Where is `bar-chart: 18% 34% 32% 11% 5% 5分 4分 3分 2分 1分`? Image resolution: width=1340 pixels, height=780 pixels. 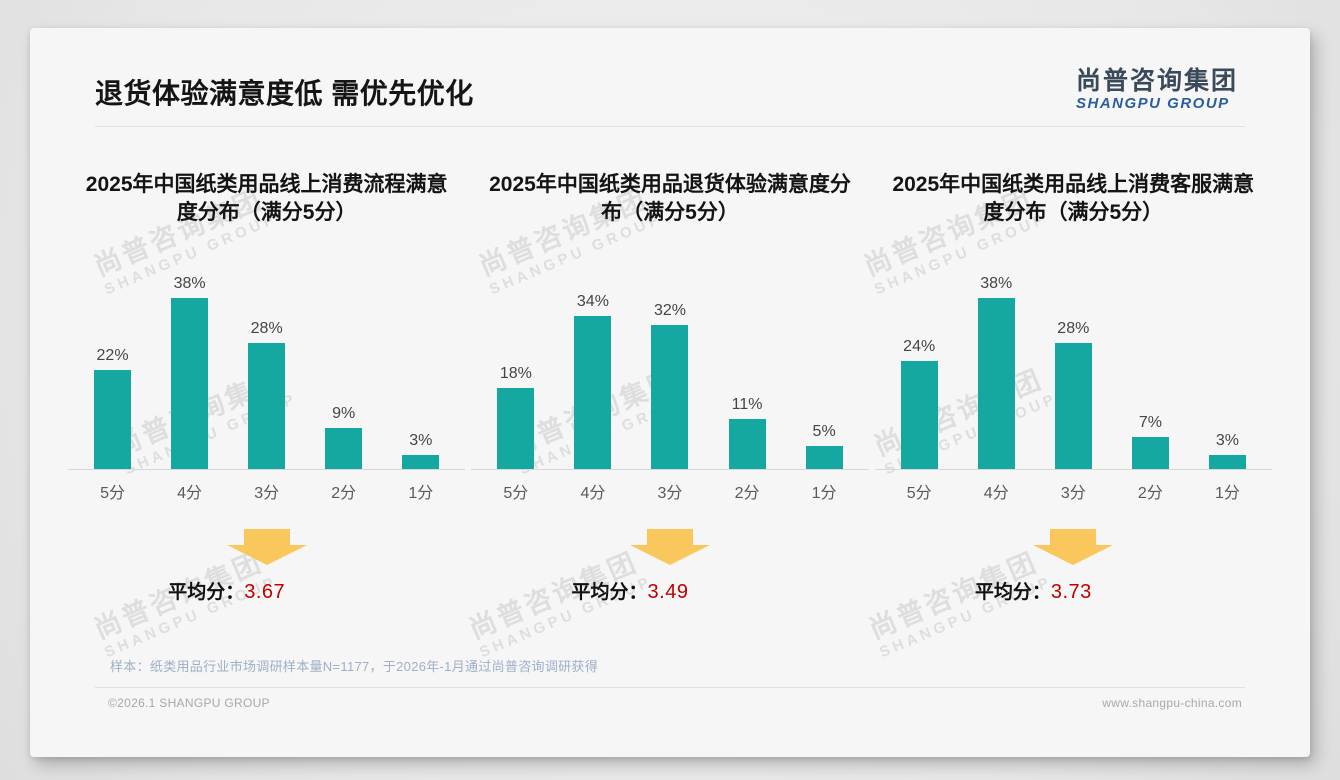 bar-chart: 18% 34% 32% 11% 5% 5分 4分 3分 2分 1分 is located at coordinates (670, 386).